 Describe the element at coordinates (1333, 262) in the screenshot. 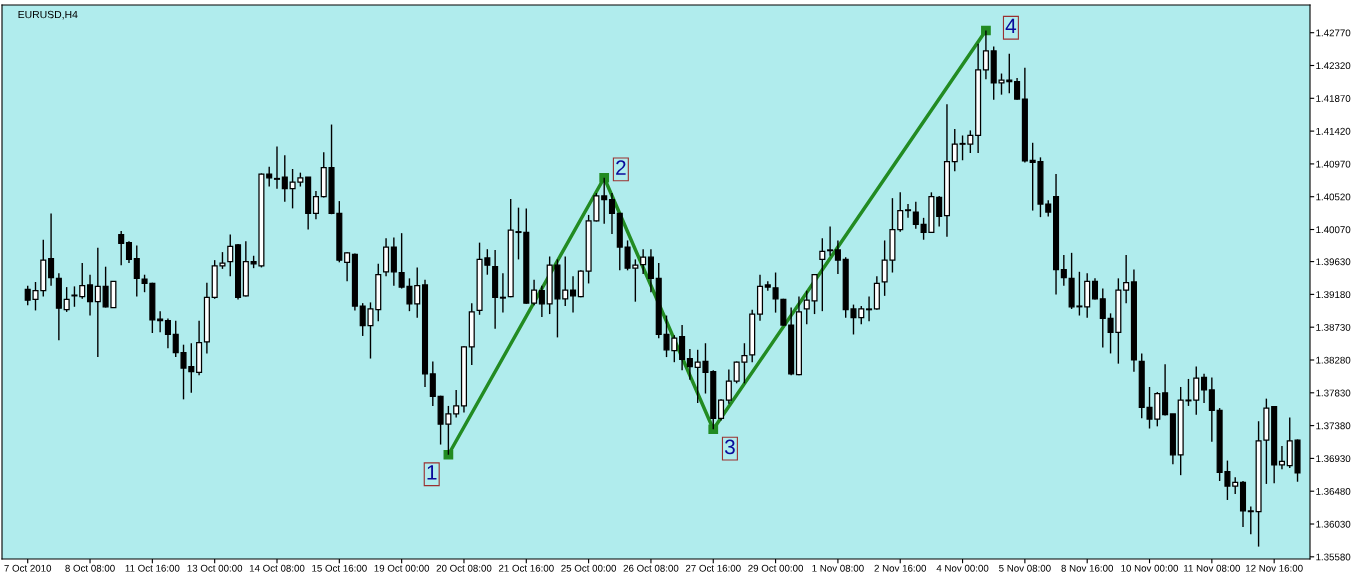

I see `y-tick-label: 1.39630` at that location.